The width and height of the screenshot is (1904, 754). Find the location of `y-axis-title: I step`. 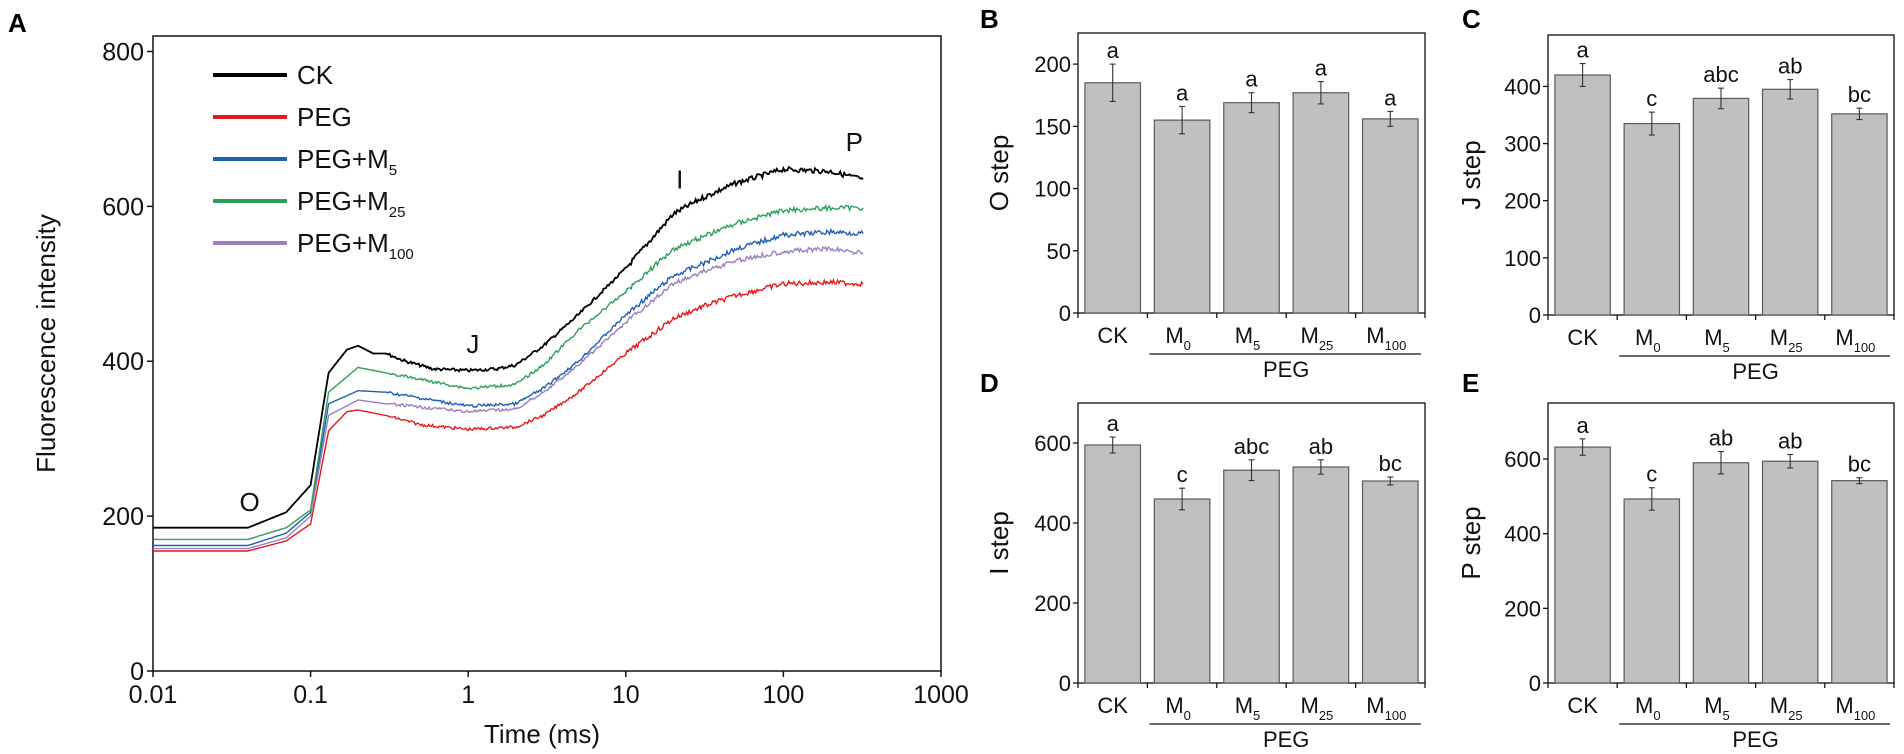

y-axis-title: I step is located at coordinates (999, 543).